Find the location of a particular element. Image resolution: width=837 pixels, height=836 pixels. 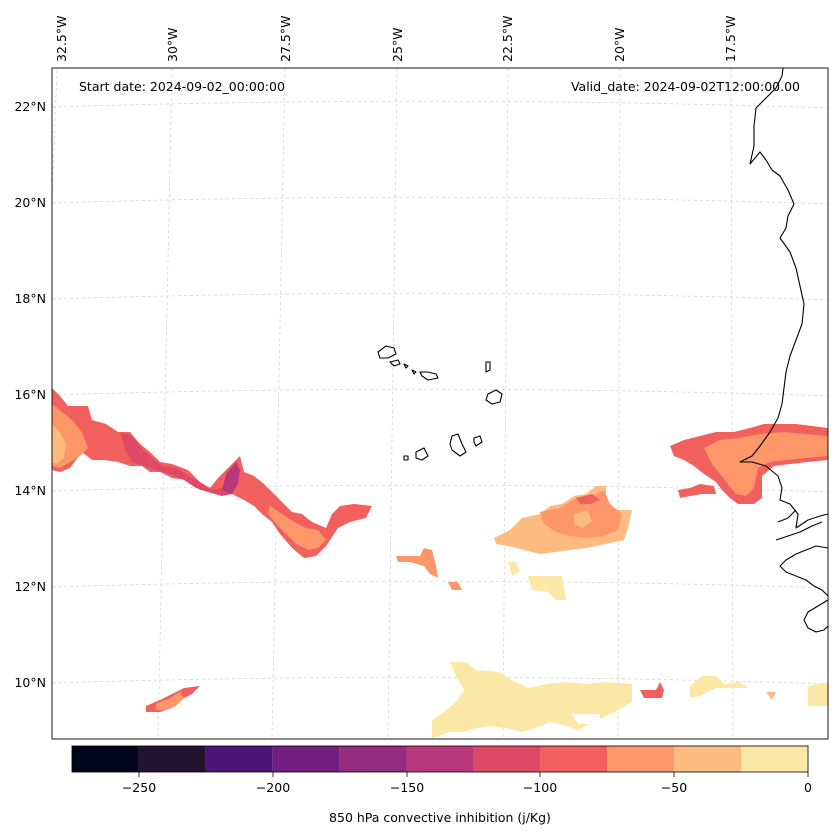

island-santa-luzia is located at coordinates (406, 366).